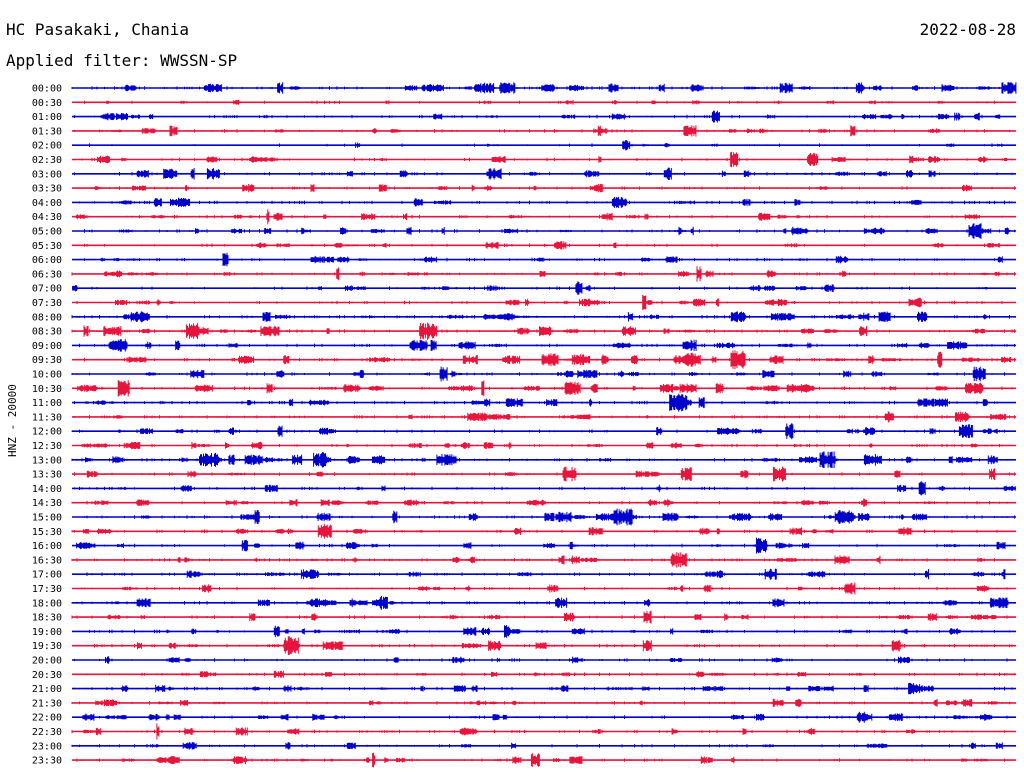 The width and height of the screenshot is (1024, 780). What do you see at coordinates (47, 403) in the screenshot?
I see `time-label: 11:00` at bounding box center [47, 403].